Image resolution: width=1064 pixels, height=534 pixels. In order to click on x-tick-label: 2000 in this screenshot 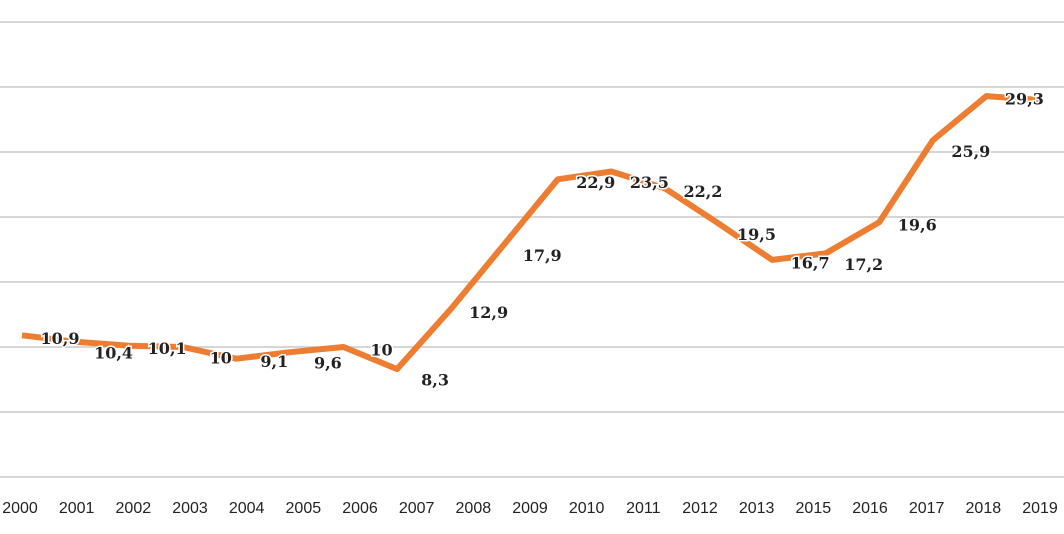, I will do `click(20, 508)`.